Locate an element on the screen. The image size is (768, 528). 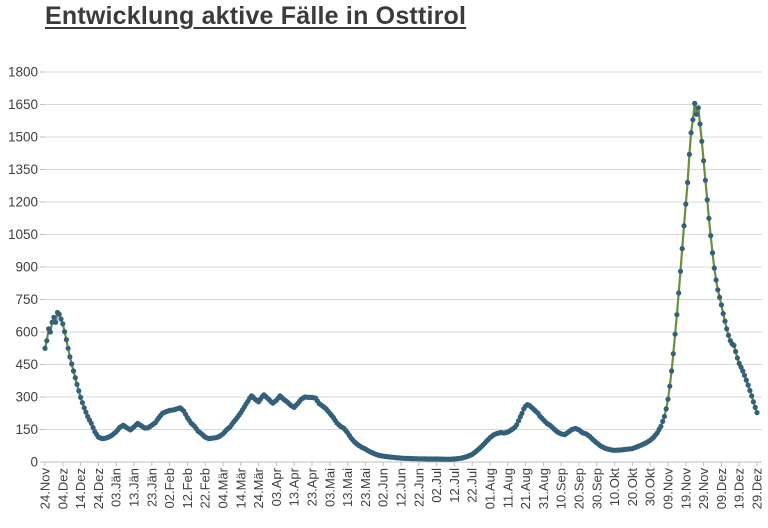
x-tick-label: 02.Jul is located at coordinates (436, 485).